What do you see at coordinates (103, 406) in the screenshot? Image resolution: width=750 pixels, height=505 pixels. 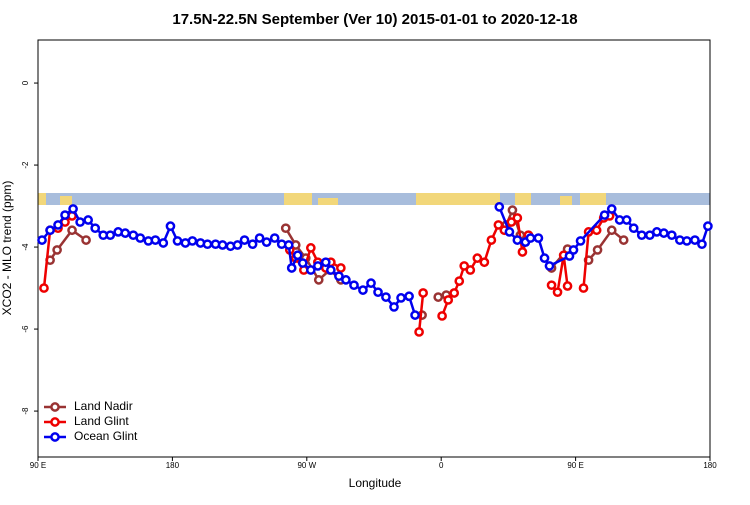 I see `legend-label: Land Nadir` at bounding box center [103, 406].